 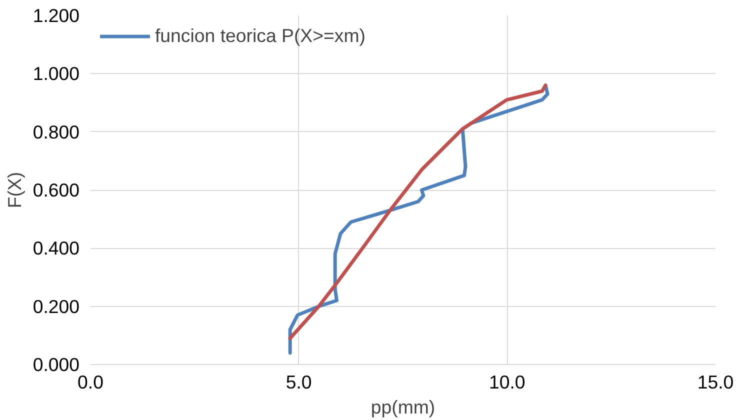 I want to click on x-tick-label: 10.0, so click(x=507, y=382).